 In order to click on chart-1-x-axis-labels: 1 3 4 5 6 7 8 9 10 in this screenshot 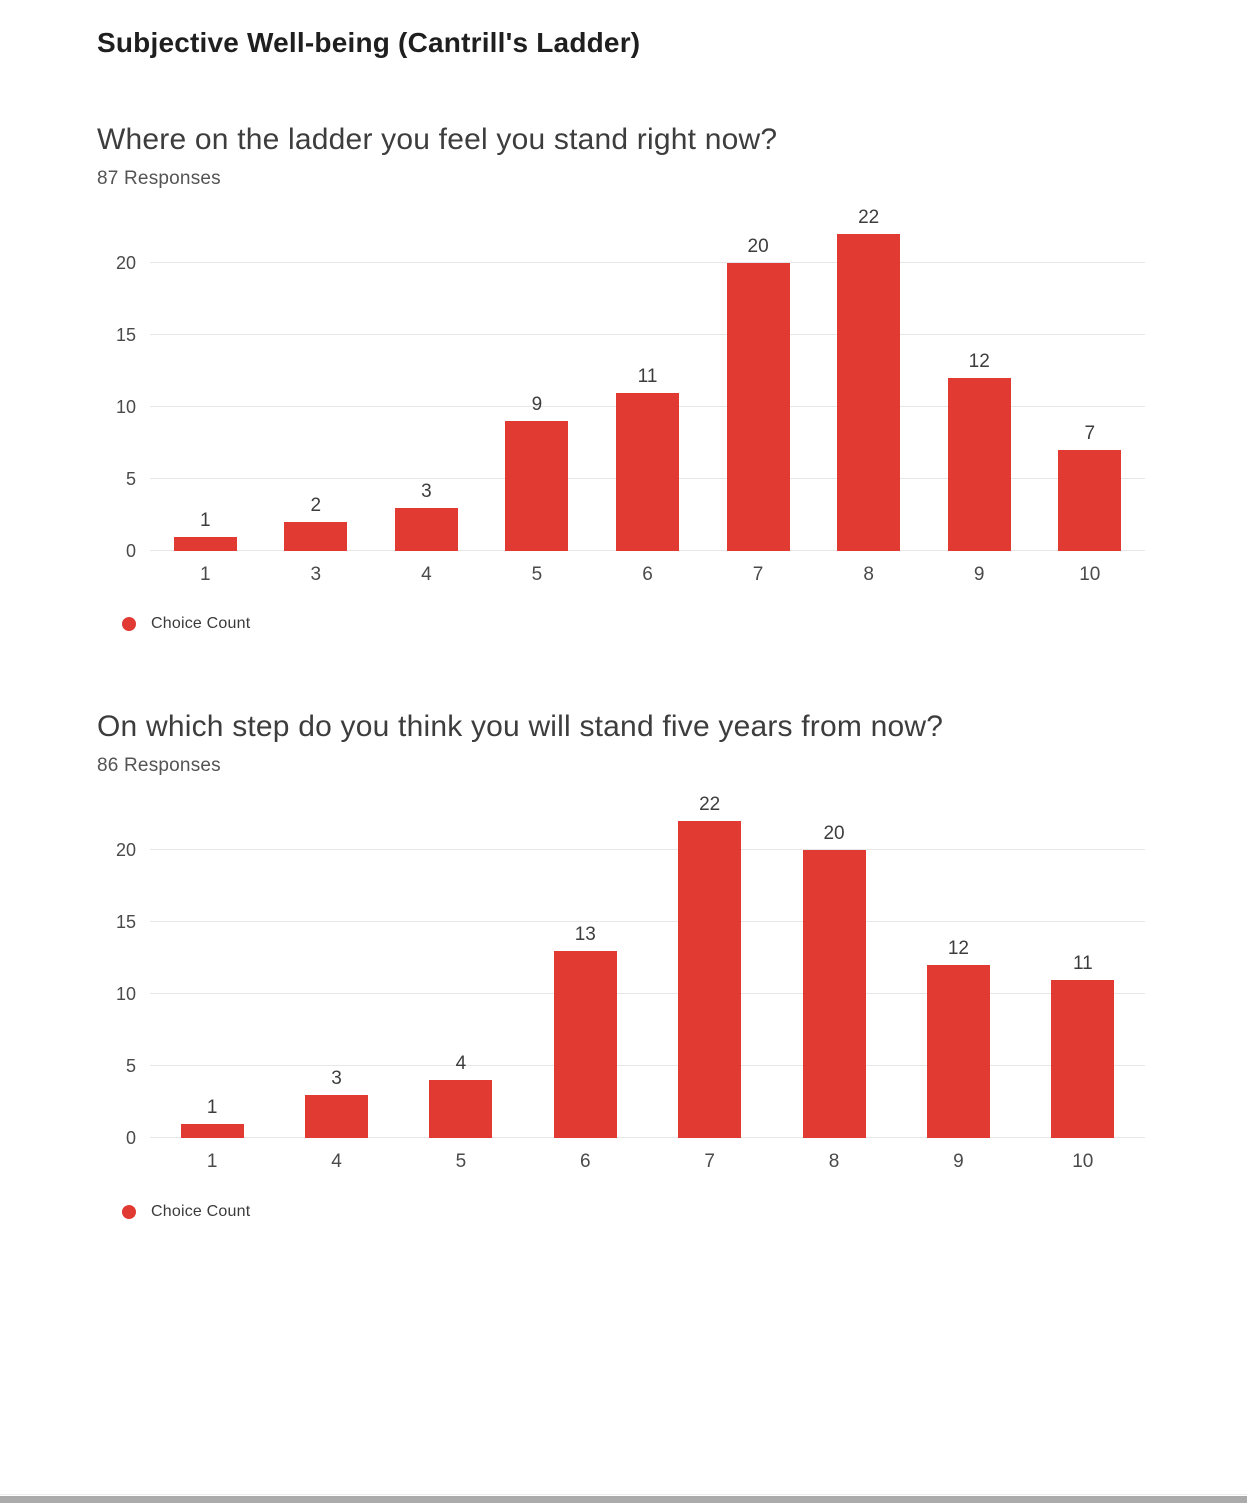, I will do `click(647, 575)`.